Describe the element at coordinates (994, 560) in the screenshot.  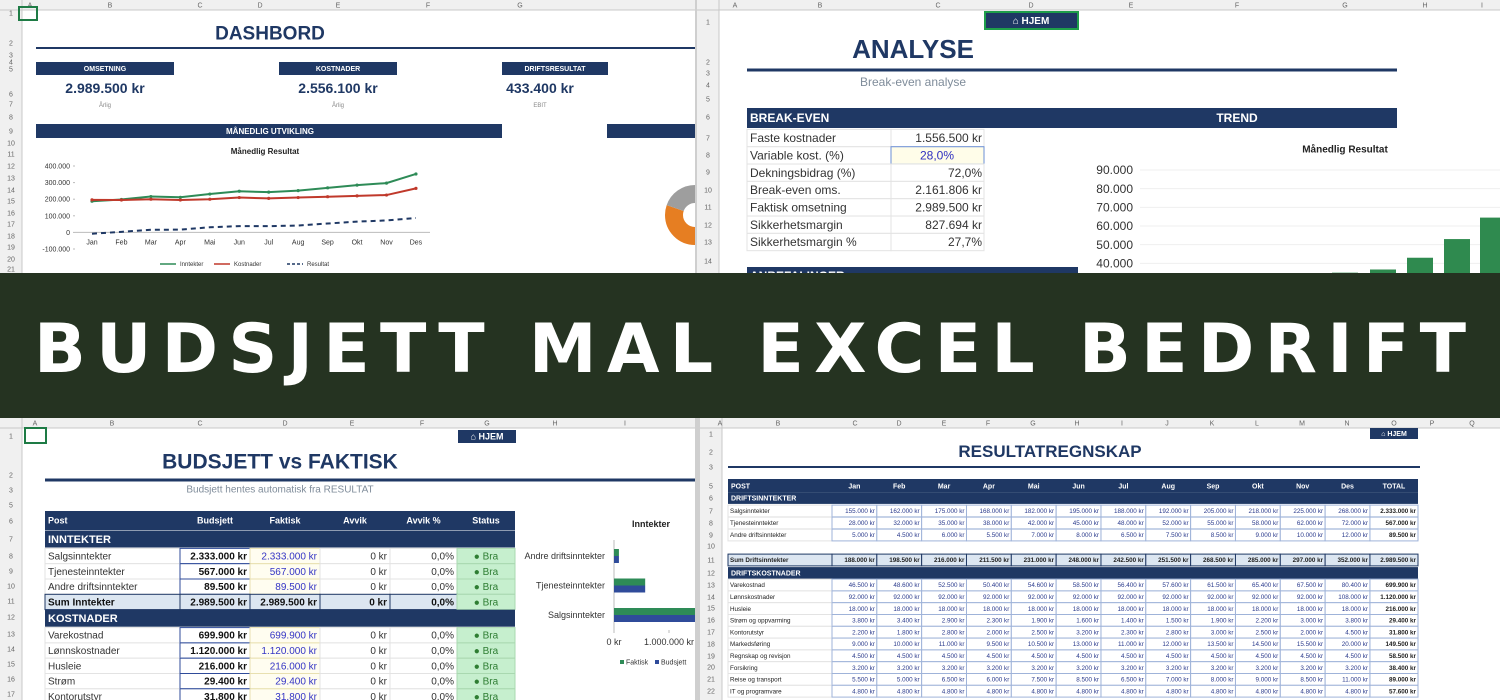
I see `cell-text: 211.500 kr` at that location.